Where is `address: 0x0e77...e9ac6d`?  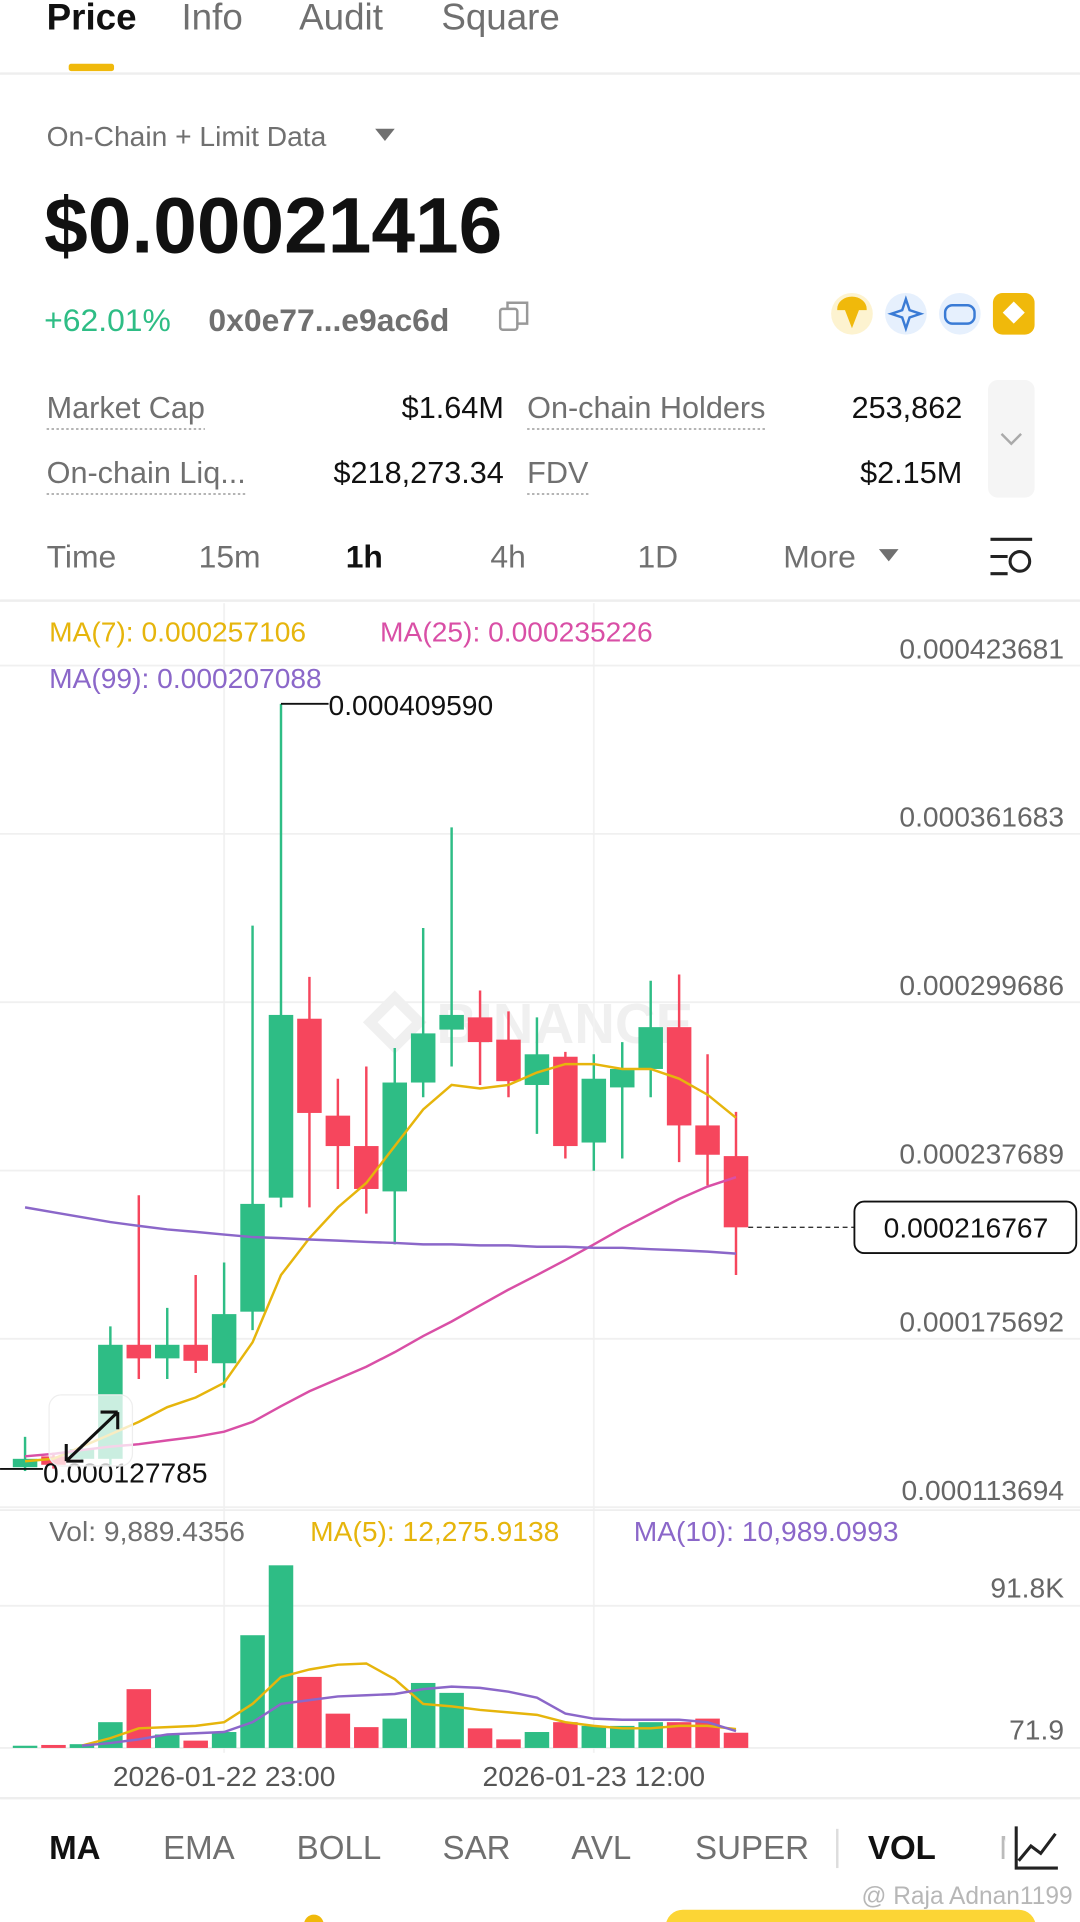 address: 0x0e77...e9ac6d is located at coordinates (328, 320).